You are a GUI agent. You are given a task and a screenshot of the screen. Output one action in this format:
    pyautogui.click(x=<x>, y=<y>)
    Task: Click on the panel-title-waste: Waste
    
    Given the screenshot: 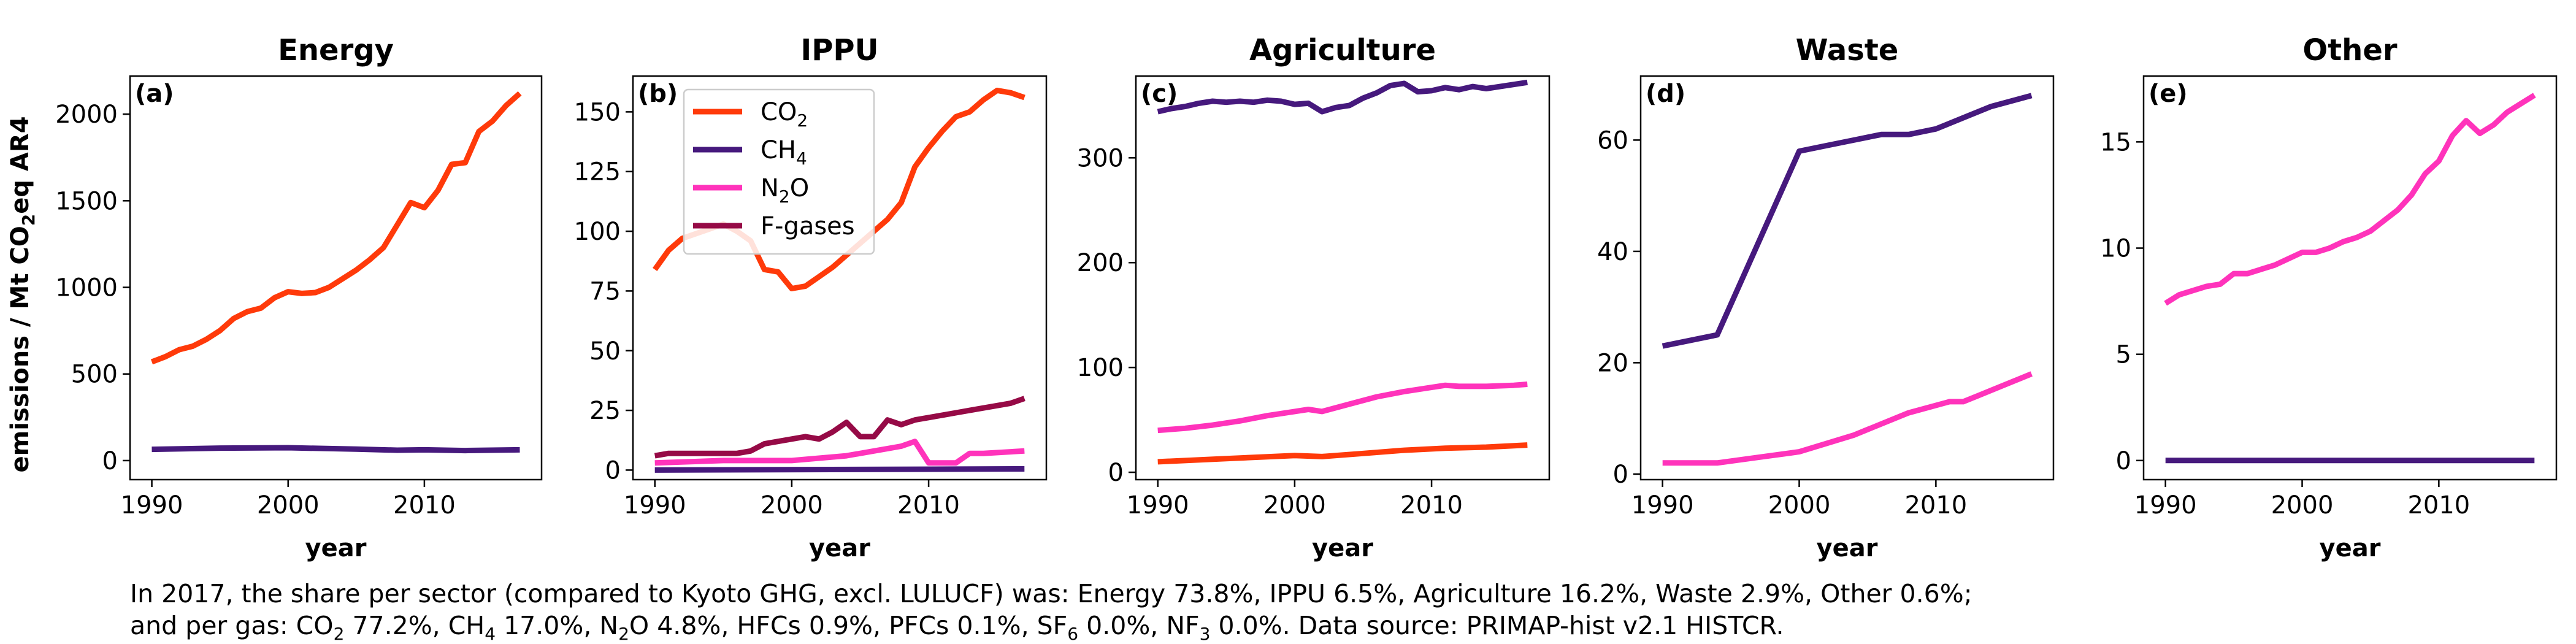 What is the action you would take?
    pyautogui.click(x=1847, y=50)
    